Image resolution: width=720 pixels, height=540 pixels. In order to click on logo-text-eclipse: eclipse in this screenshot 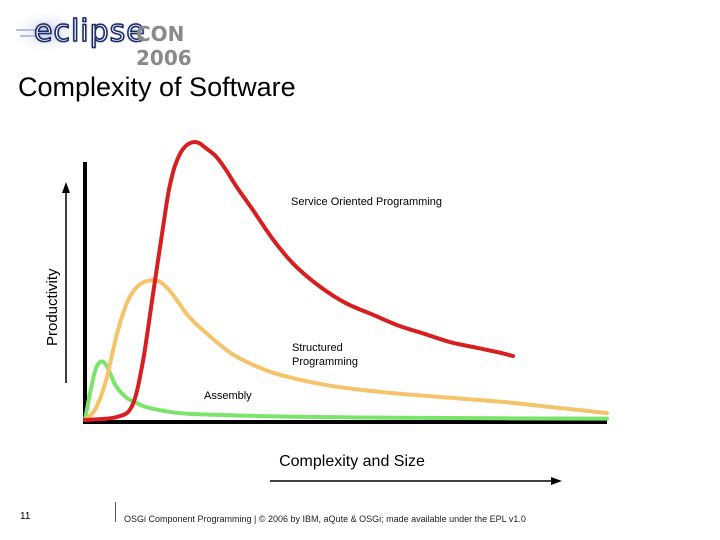, I will do `click(89, 31)`.